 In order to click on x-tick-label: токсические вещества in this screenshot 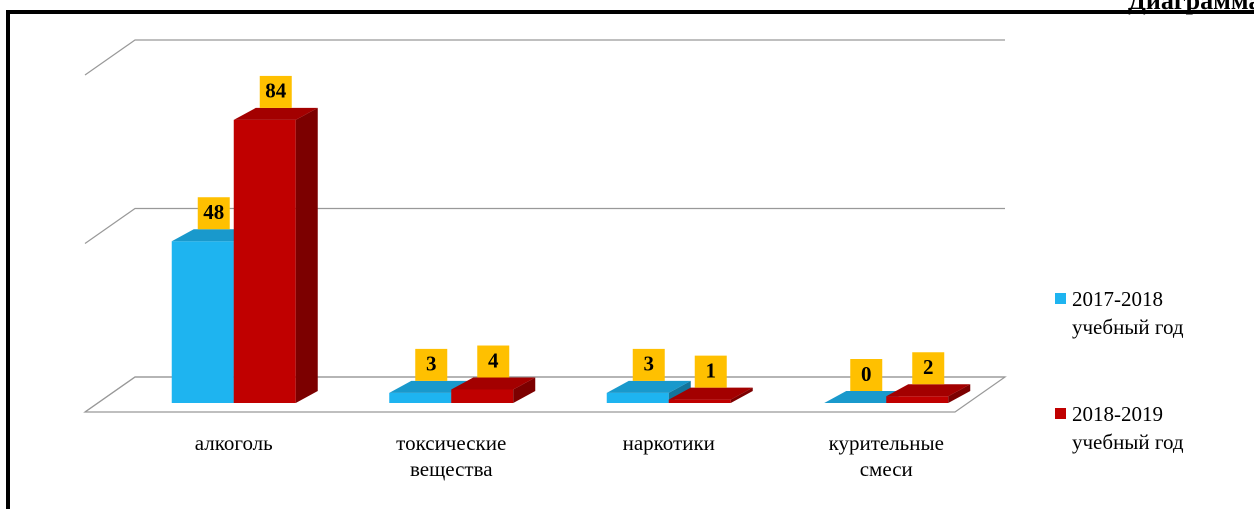, I will do `click(451, 456)`.